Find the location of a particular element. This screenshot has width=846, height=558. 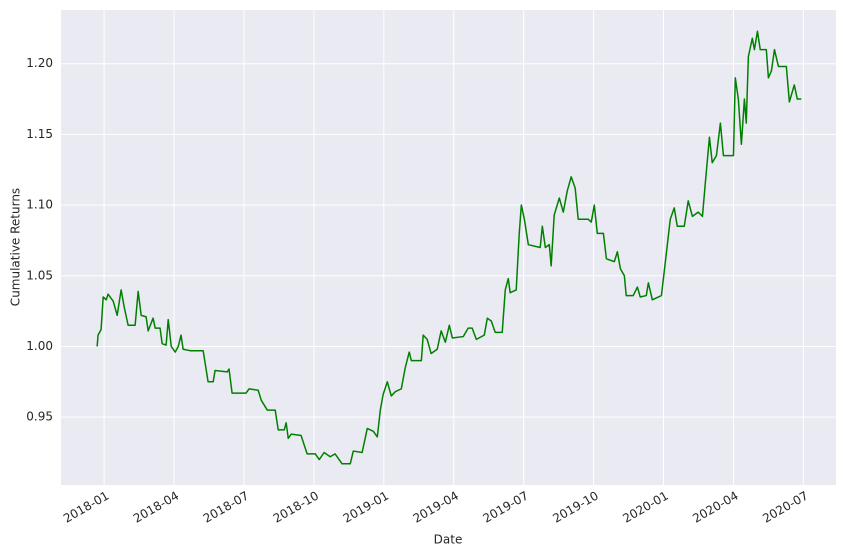

y-tick-label: 1.00 is located at coordinates (39, 346).